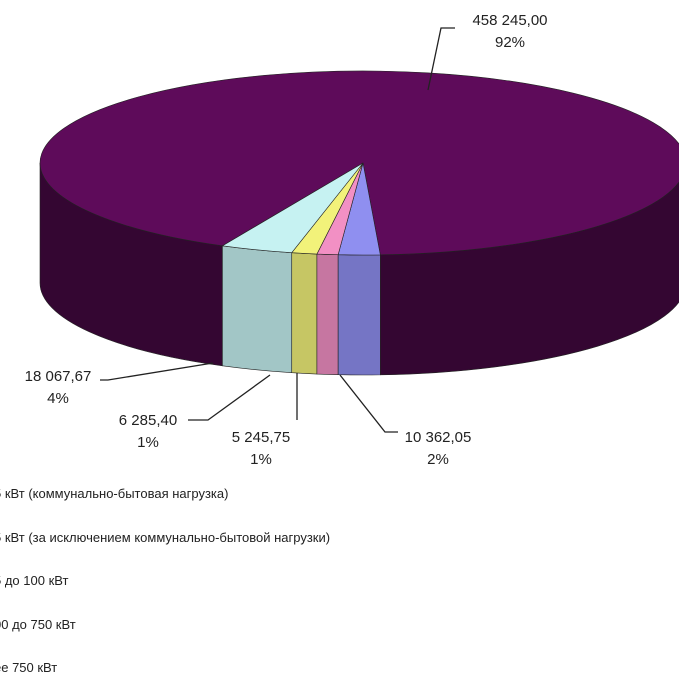  I want to click on slice-percent-label-3: 1%, so click(261, 459).